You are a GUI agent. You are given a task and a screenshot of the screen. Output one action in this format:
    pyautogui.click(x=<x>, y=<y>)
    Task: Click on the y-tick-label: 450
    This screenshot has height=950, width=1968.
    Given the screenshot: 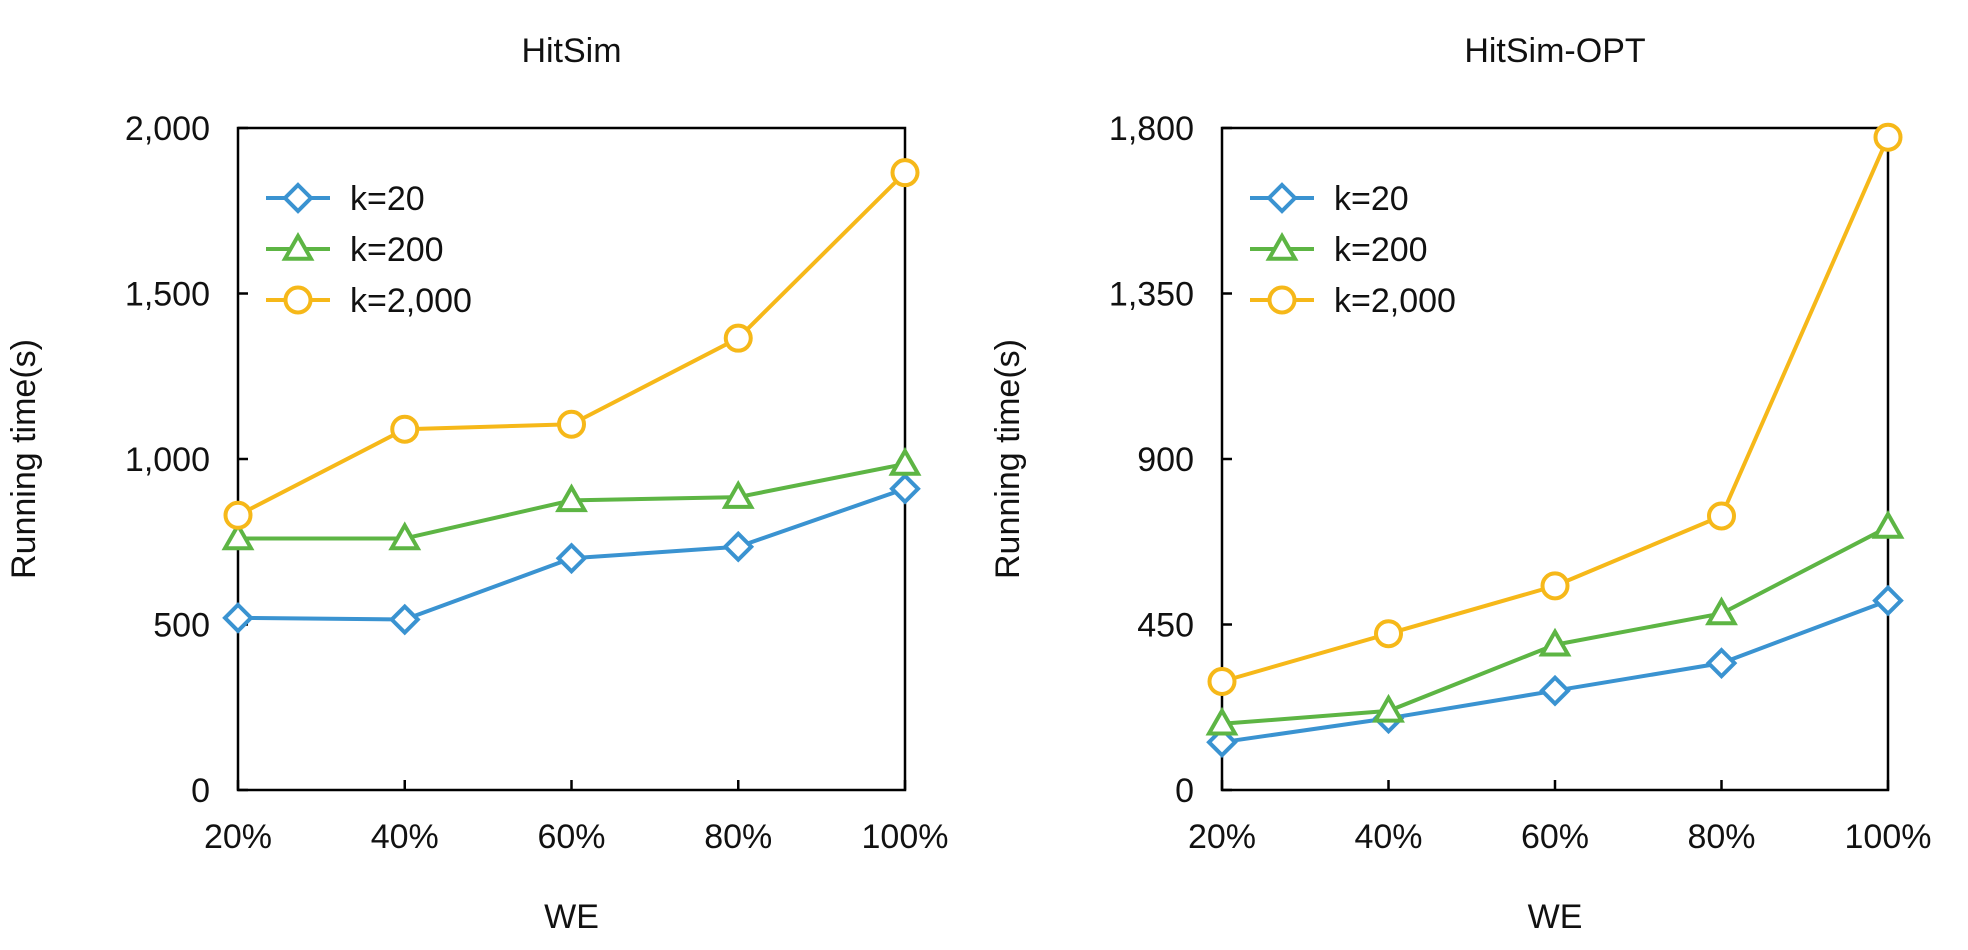 What is the action you would take?
    pyautogui.click(x=1165, y=626)
    